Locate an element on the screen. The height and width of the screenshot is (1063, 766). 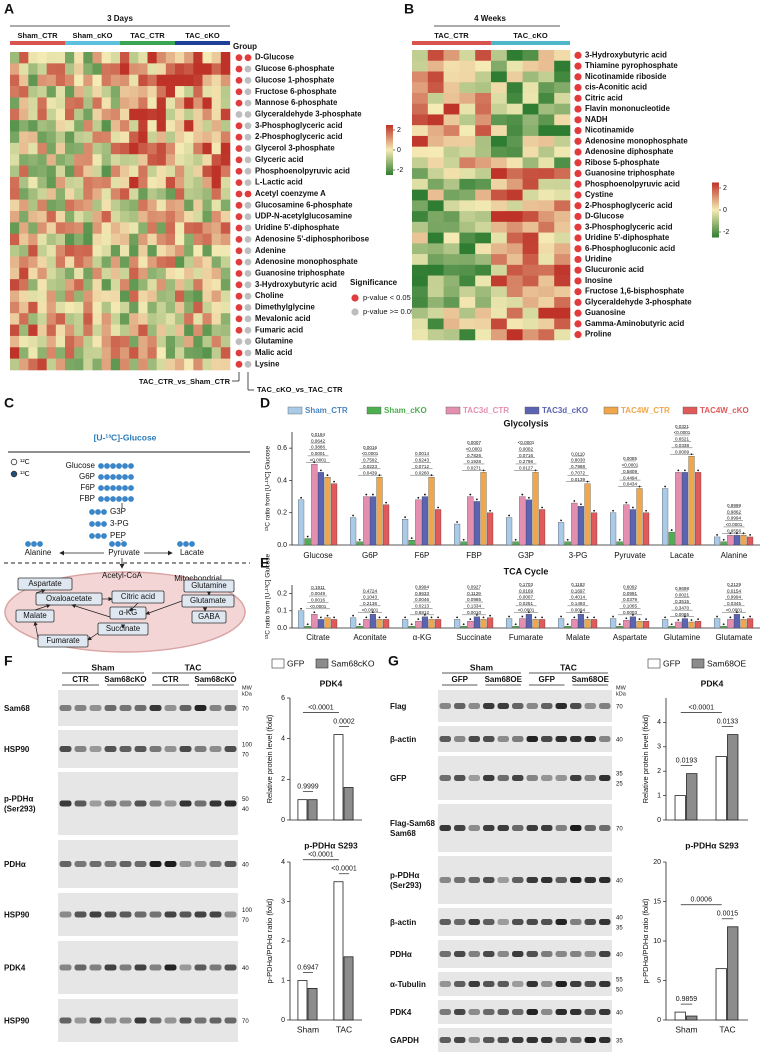
carbon-dot is located at coordinates (34, 544).